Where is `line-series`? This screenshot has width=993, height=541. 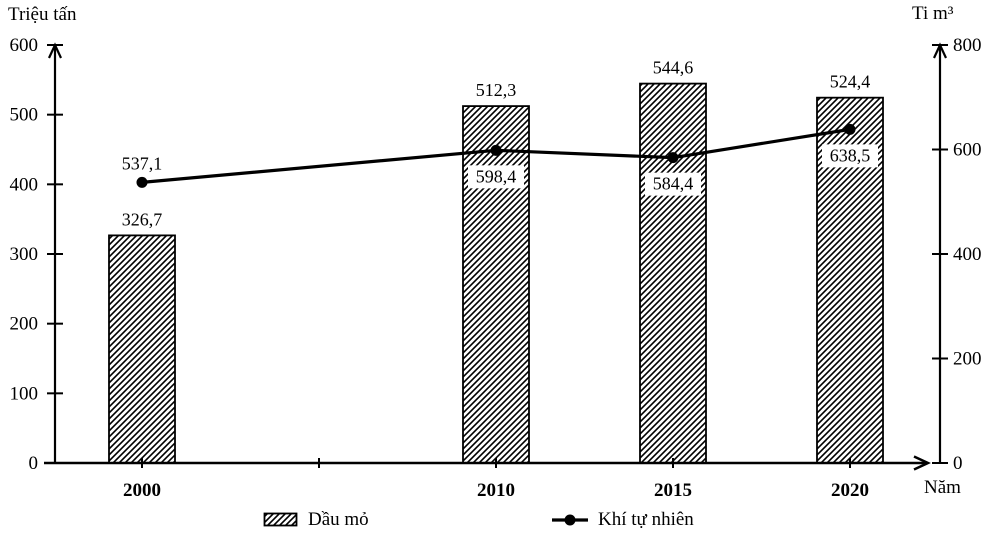 line-series is located at coordinates (496, 155).